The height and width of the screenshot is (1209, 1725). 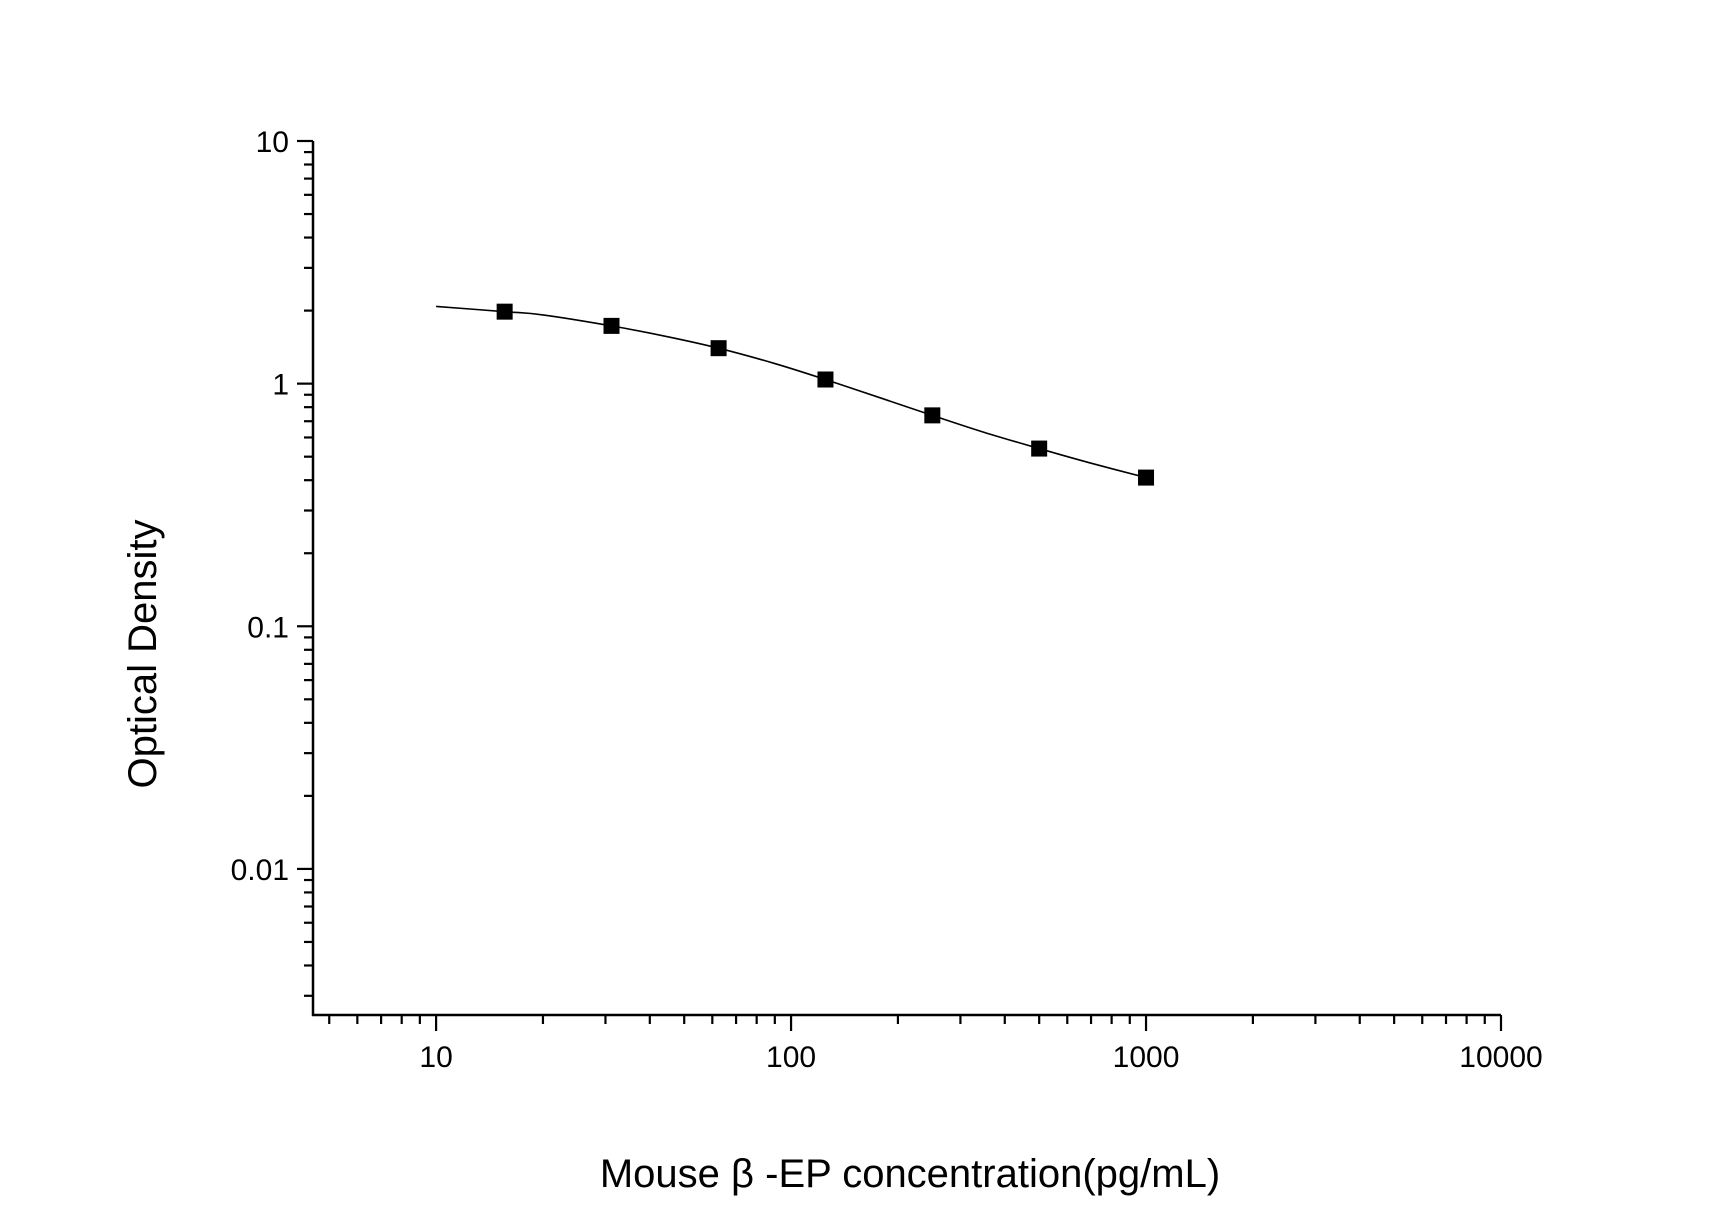 What do you see at coordinates (1500, 1057) in the screenshot?
I see `x-tick-label: 10000` at bounding box center [1500, 1057].